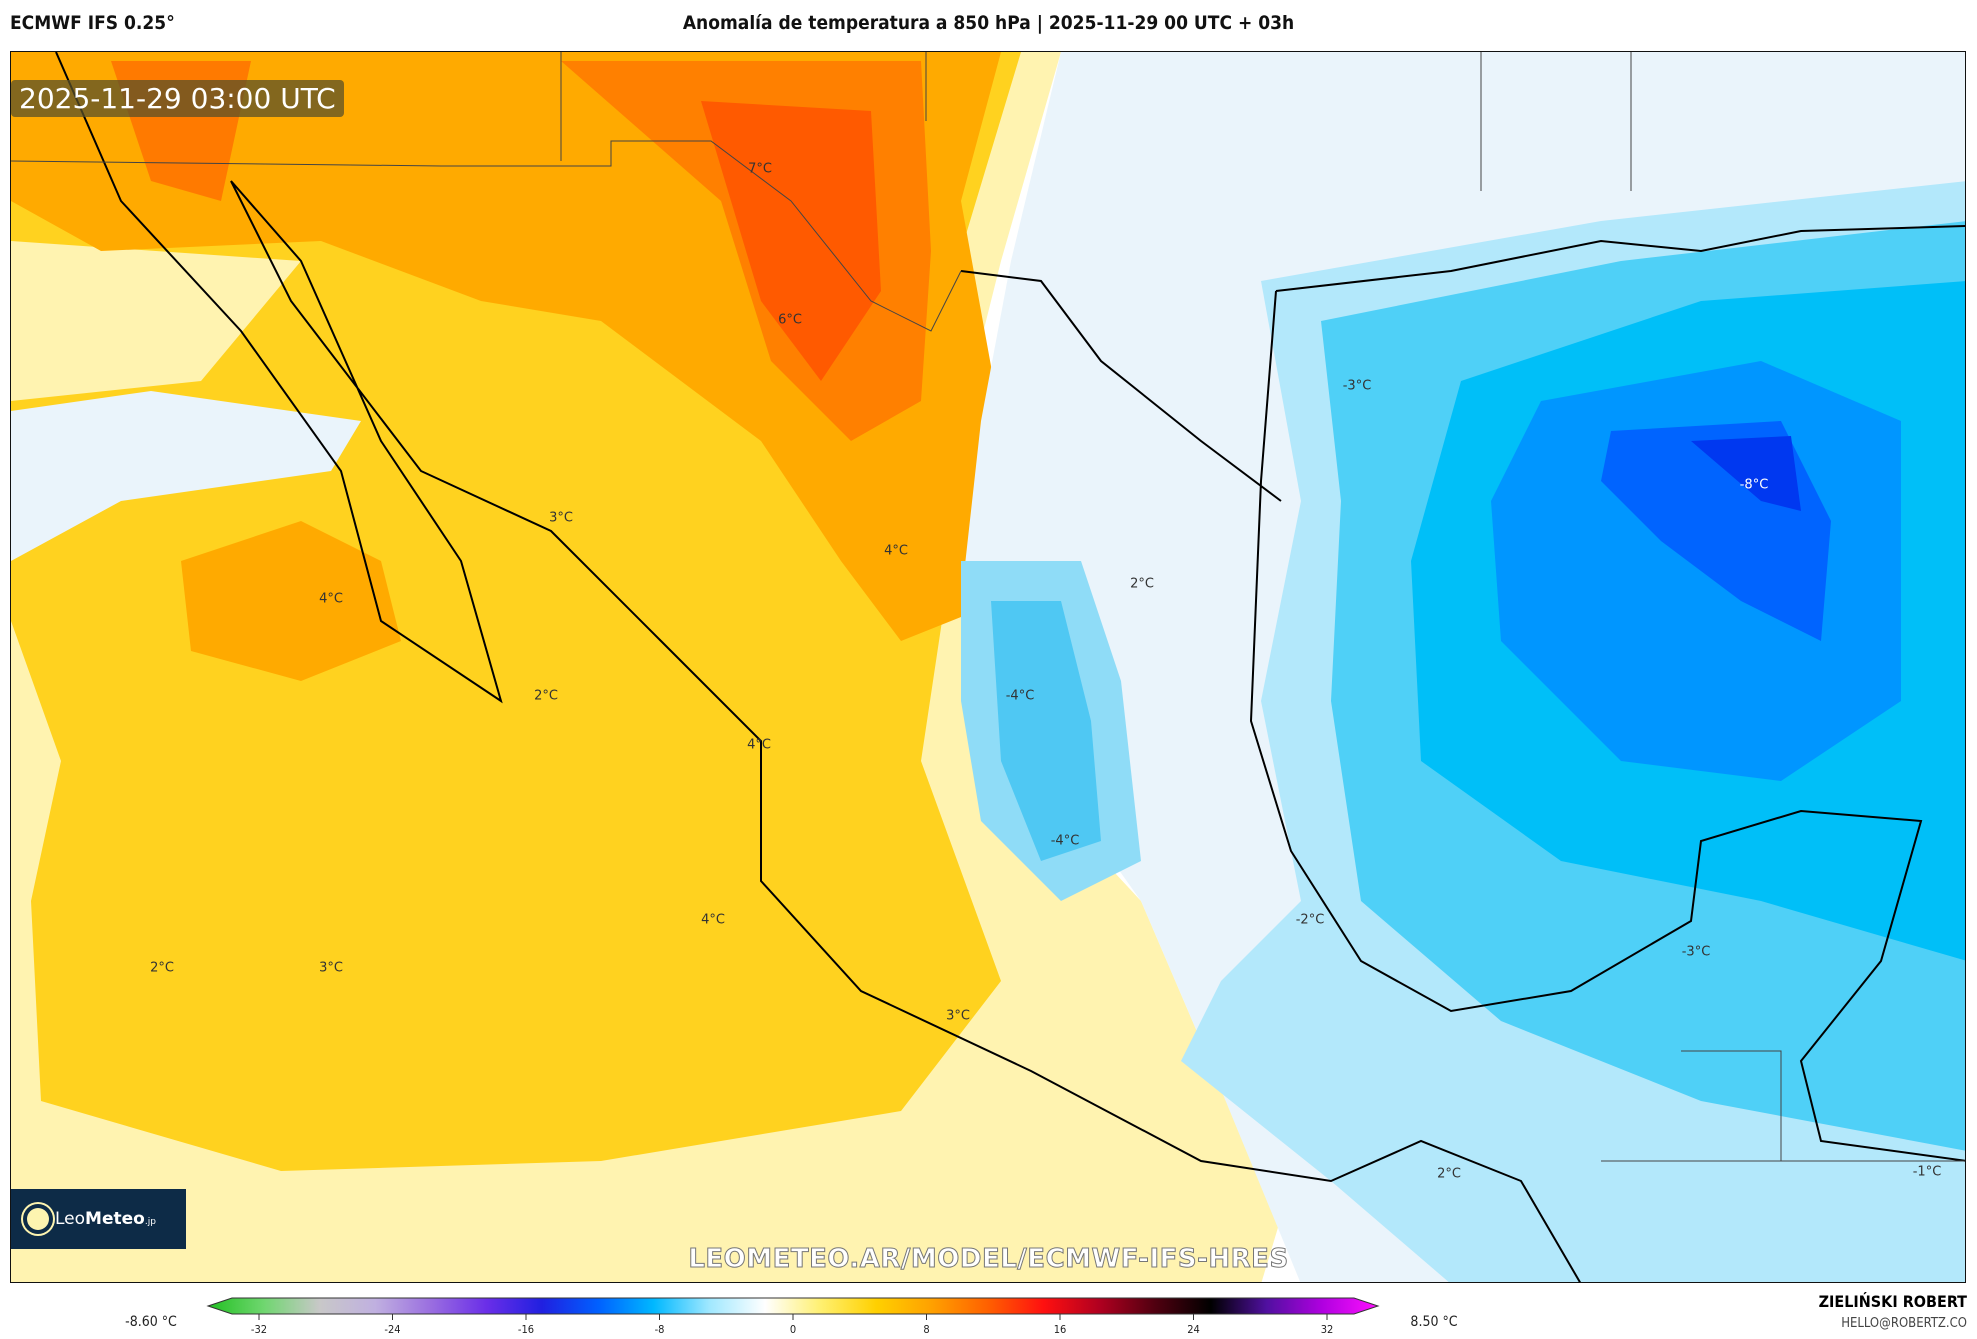 Image resolution: width=1977 pixels, height=1339 pixels. I want to click on cool-center2, so click(1046, 731).